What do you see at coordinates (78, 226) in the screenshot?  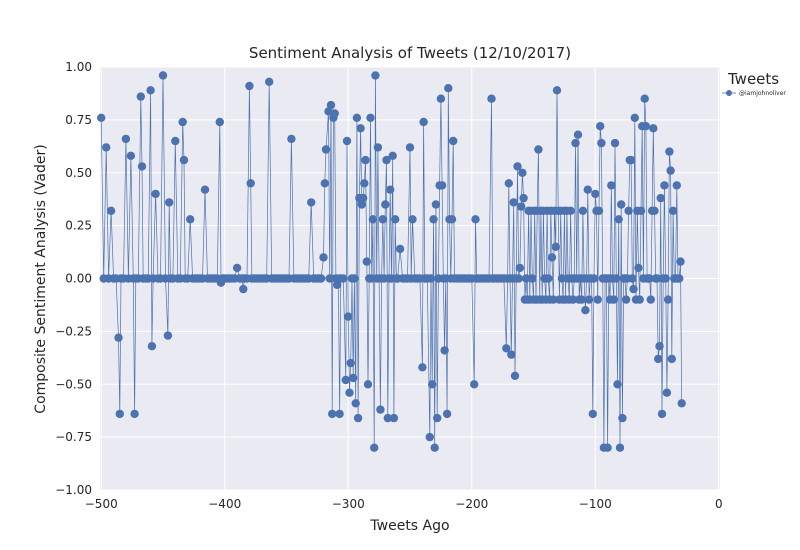 I see `y-tick-label: 0.25` at bounding box center [78, 226].